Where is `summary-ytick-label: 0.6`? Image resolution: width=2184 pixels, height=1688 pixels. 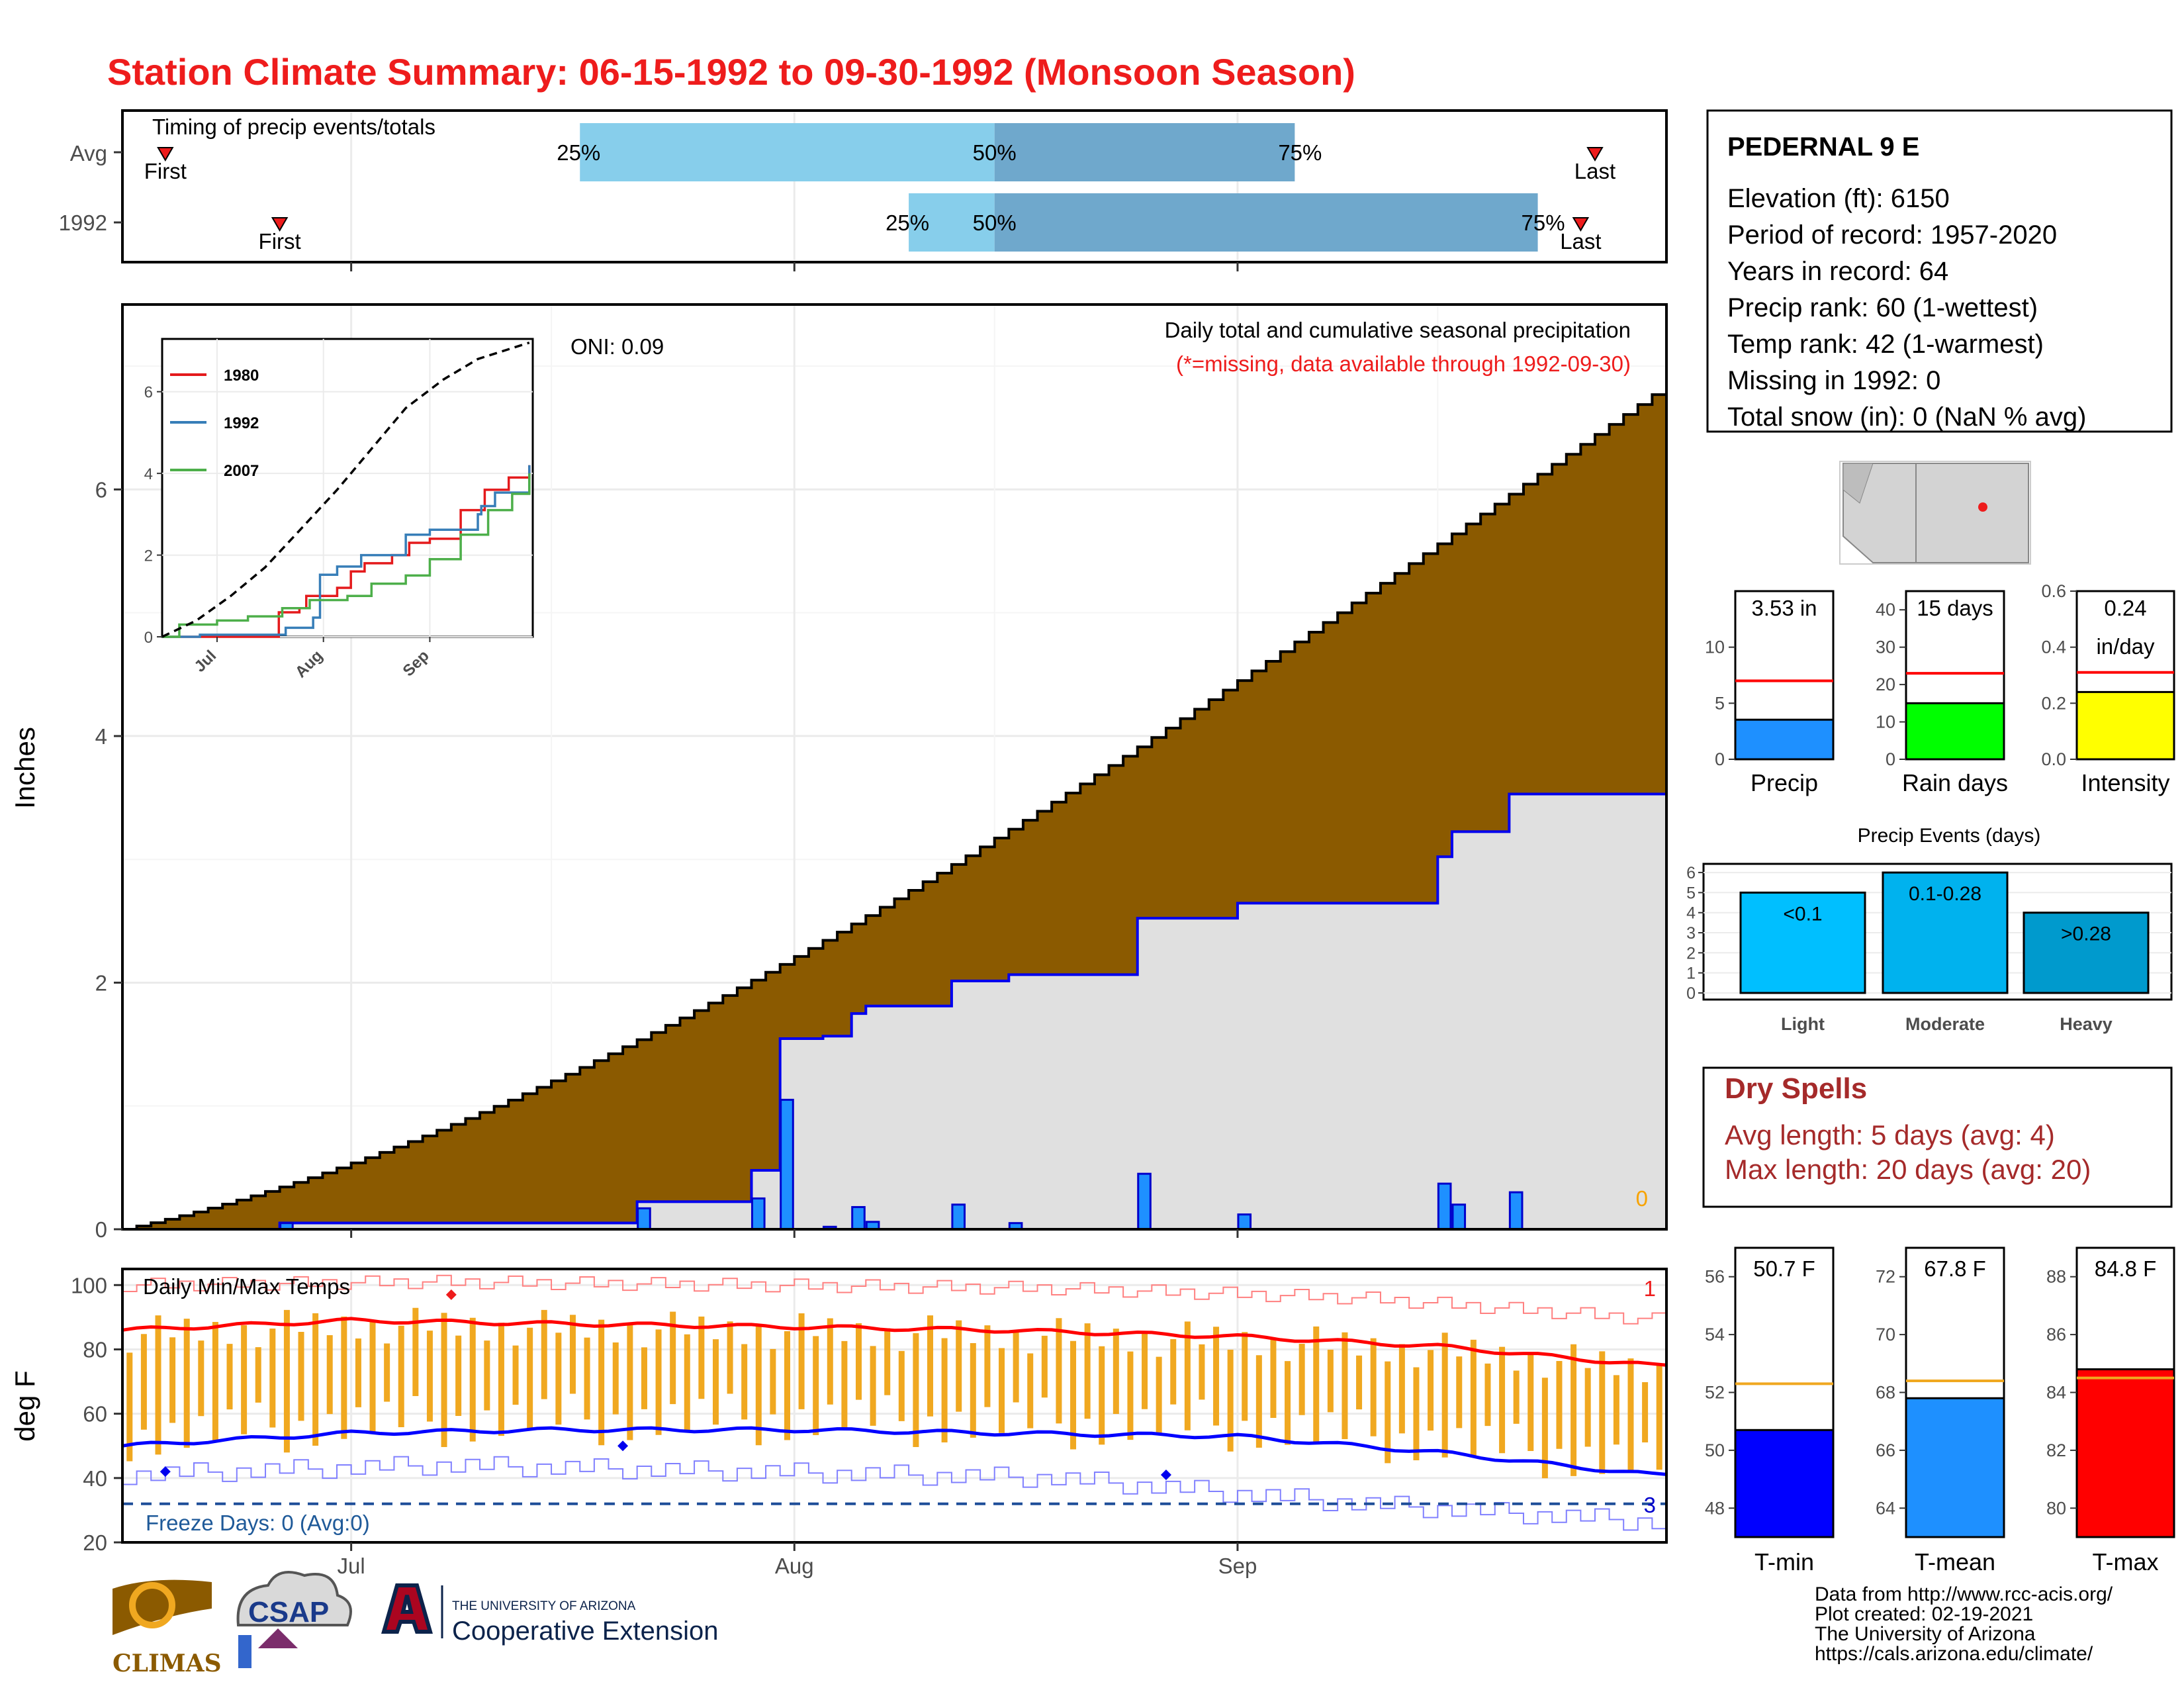
summary-ytick-label: 0.6 is located at coordinates (2053, 591).